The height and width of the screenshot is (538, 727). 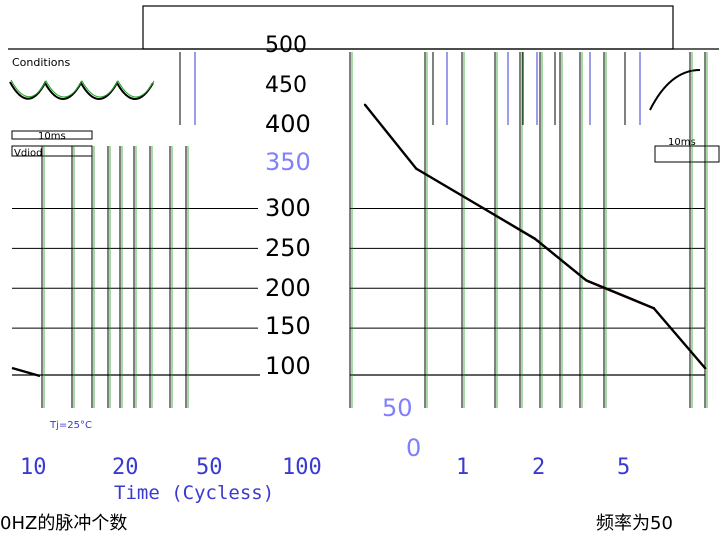 I want to click on x-tick-label-5: 2, so click(x=538, y=467).